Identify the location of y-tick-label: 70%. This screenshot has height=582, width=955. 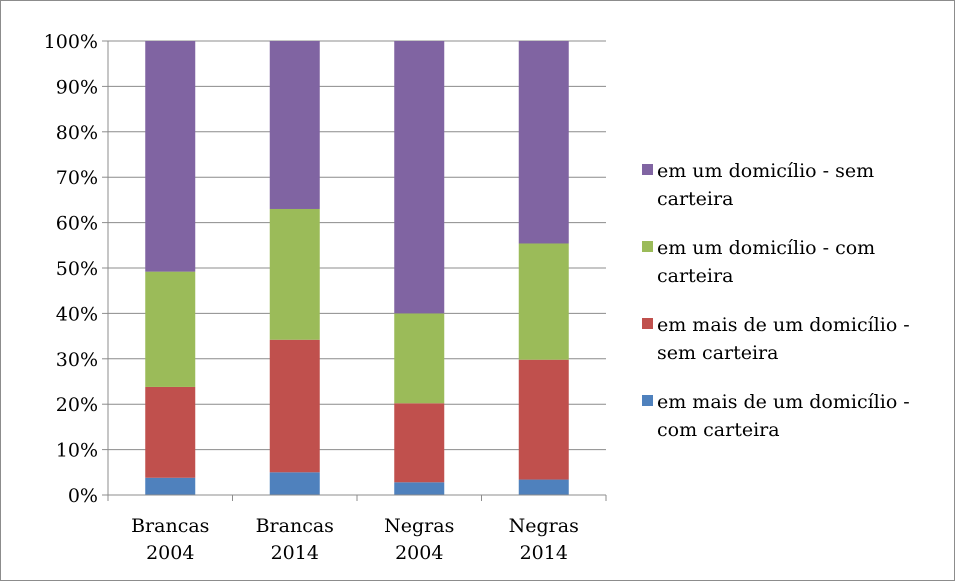
(77, 178).